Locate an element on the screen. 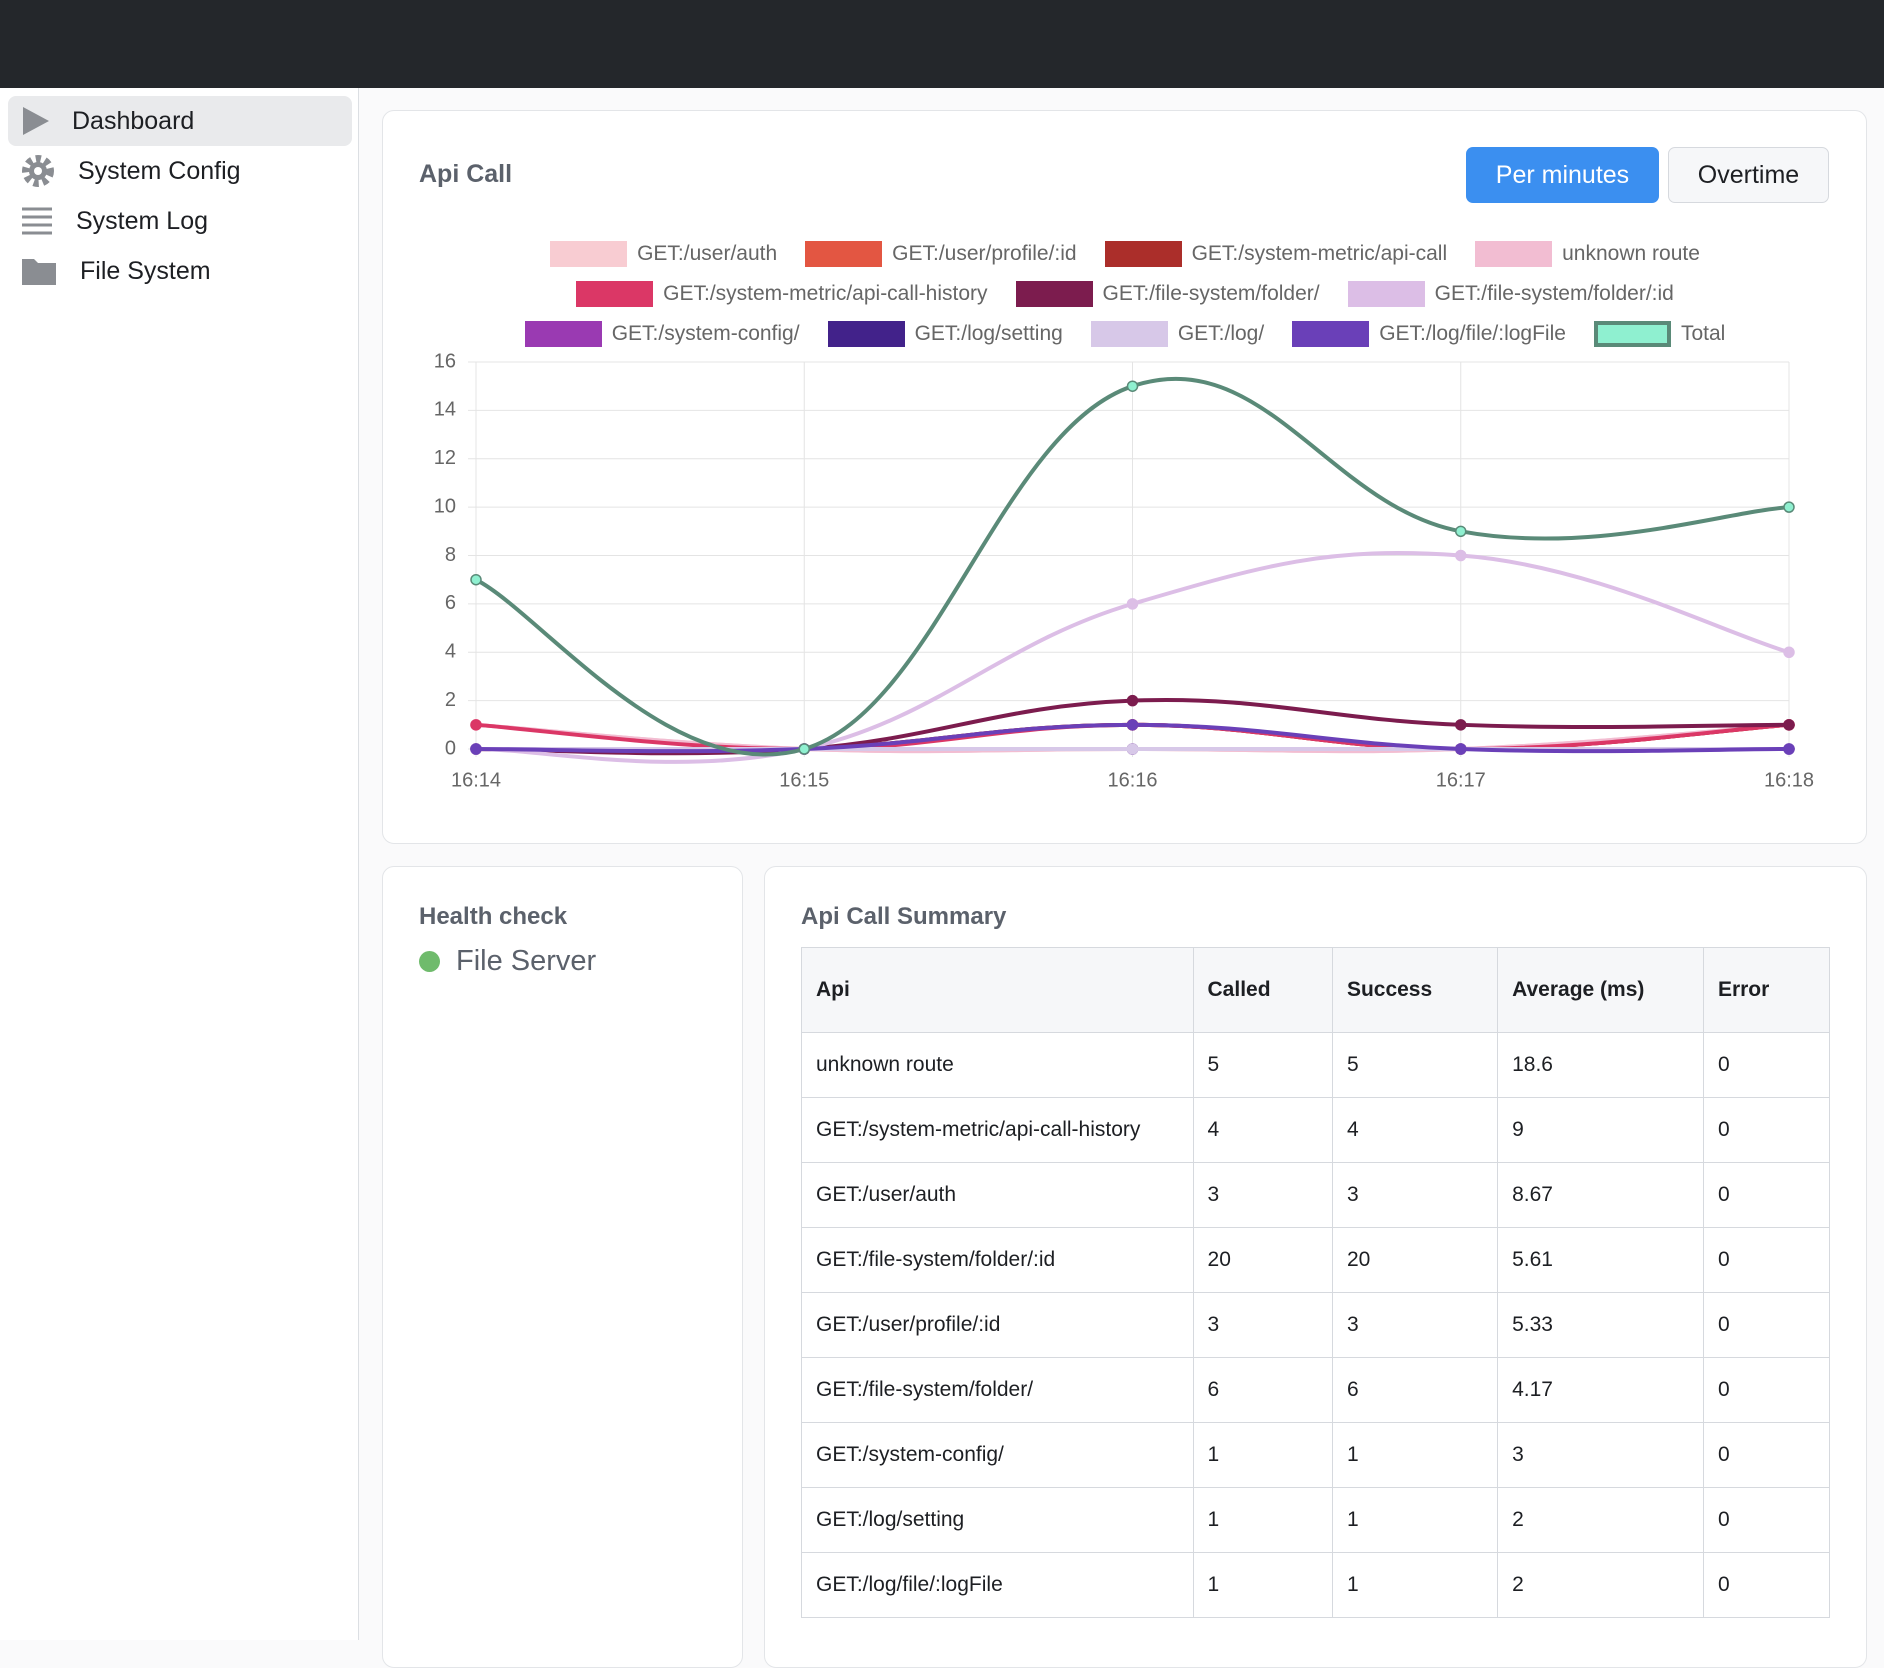  nav-label: File System is located at coordinates (145, 270).